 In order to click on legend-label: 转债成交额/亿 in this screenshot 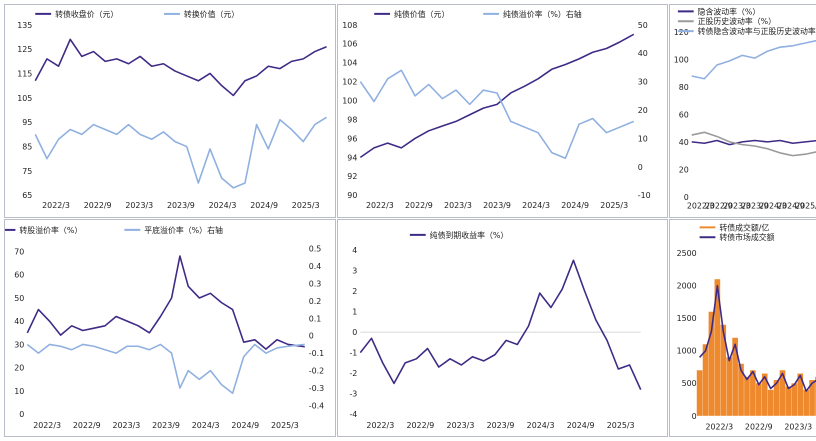, I will do `click(744, 227)`.